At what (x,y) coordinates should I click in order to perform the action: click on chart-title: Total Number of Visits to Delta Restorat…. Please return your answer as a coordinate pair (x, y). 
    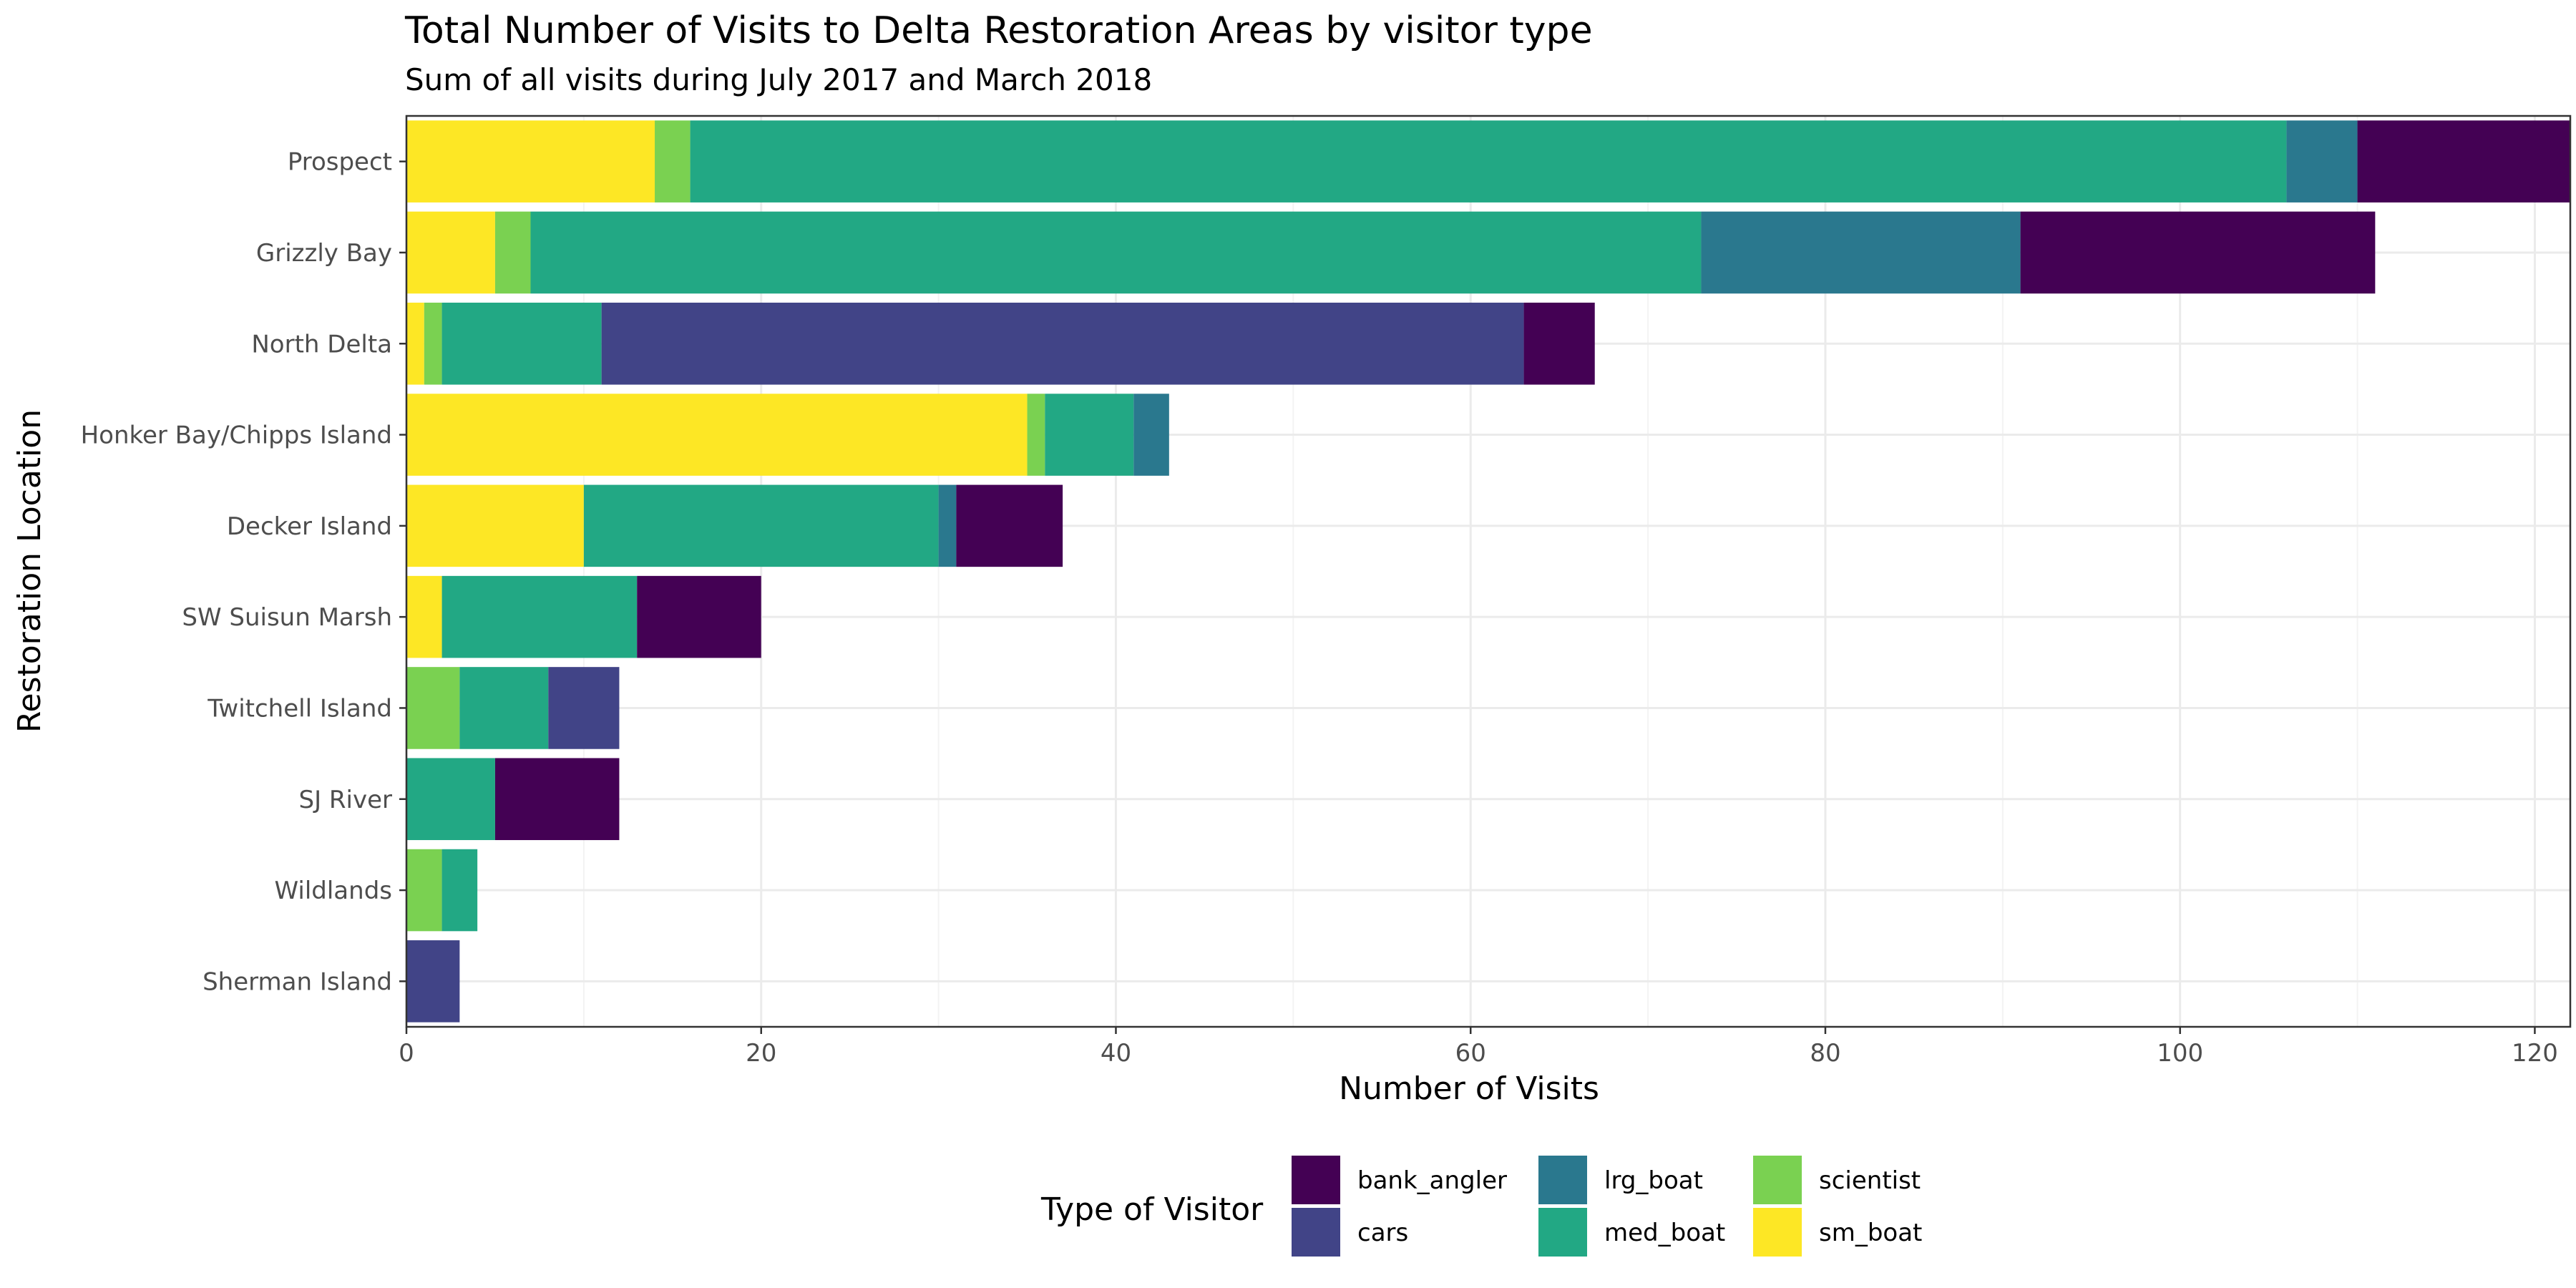
    Looking at the image, I should click on (998, 30).